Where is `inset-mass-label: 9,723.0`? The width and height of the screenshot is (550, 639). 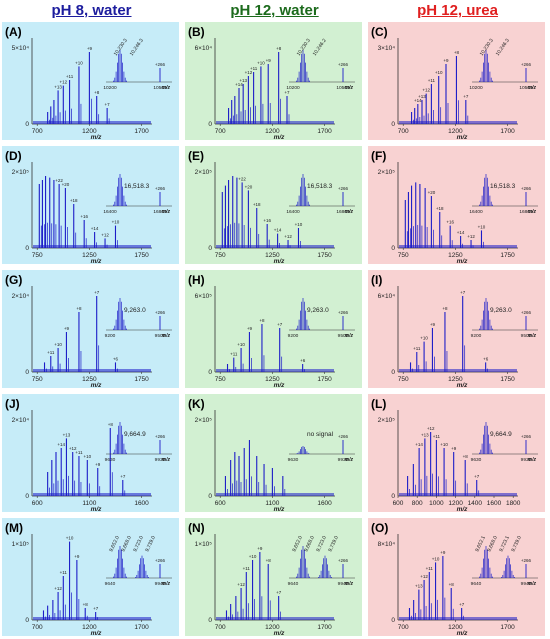 inset-mass-label: 9,723.0 is located at coordinates (138, 544).